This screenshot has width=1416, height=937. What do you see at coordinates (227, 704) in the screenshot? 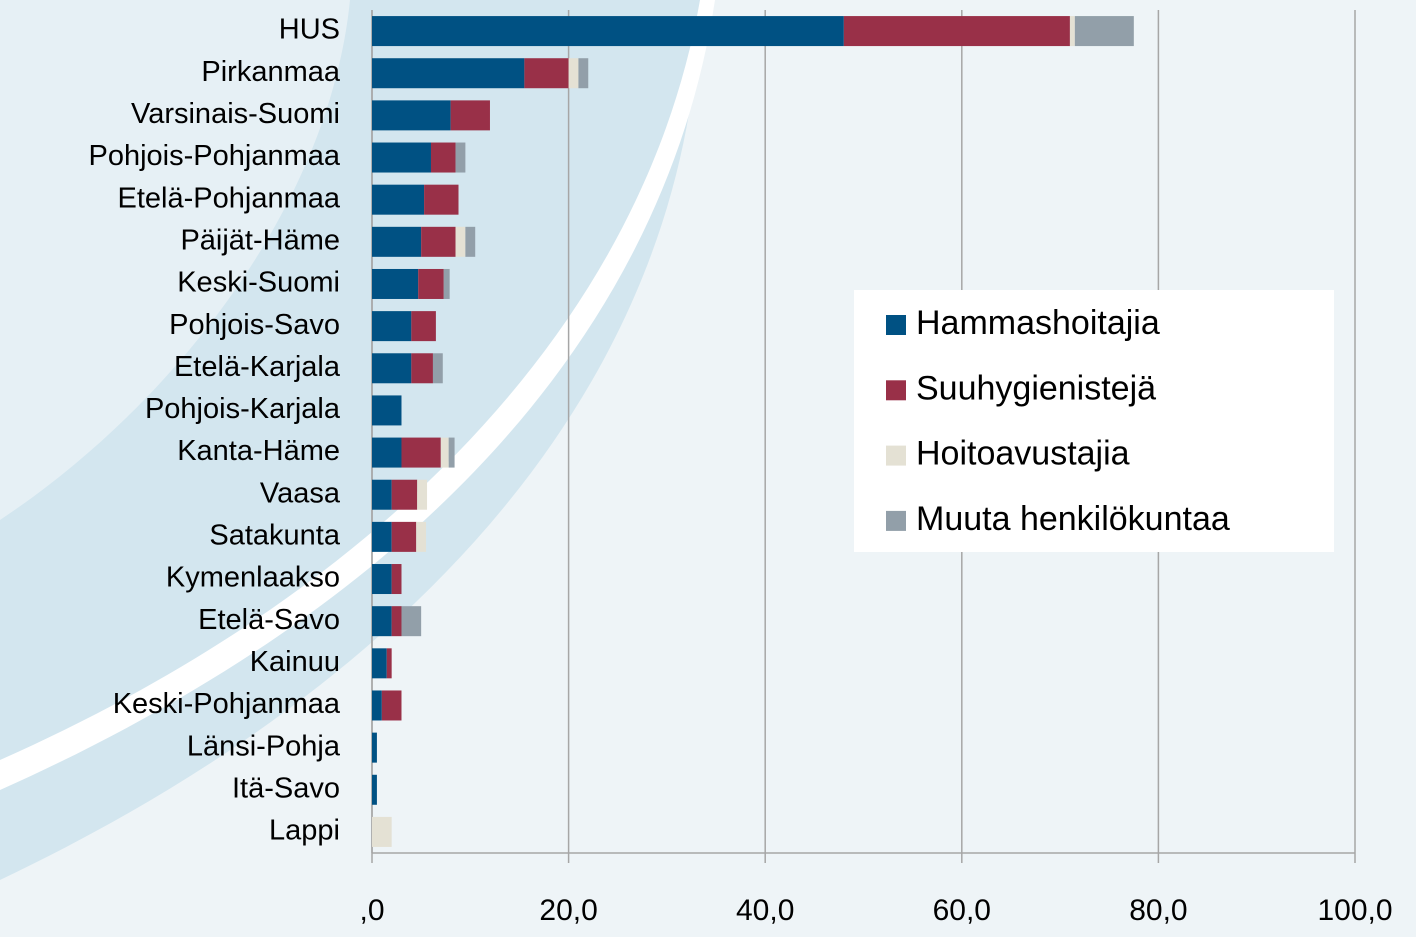
I see `y-tick-label: Keski-Pohjanmaa` at bounding box center [227, 704].